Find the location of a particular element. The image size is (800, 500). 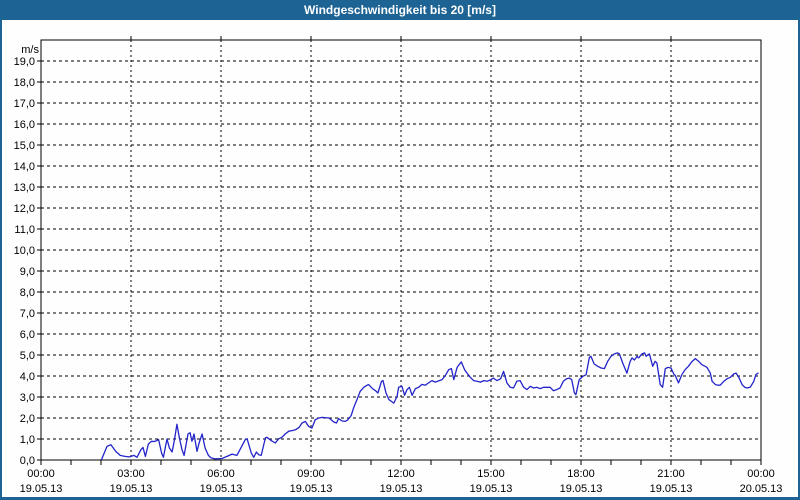

y-tick-label: 7,0 is located at coordinates (27, 314).